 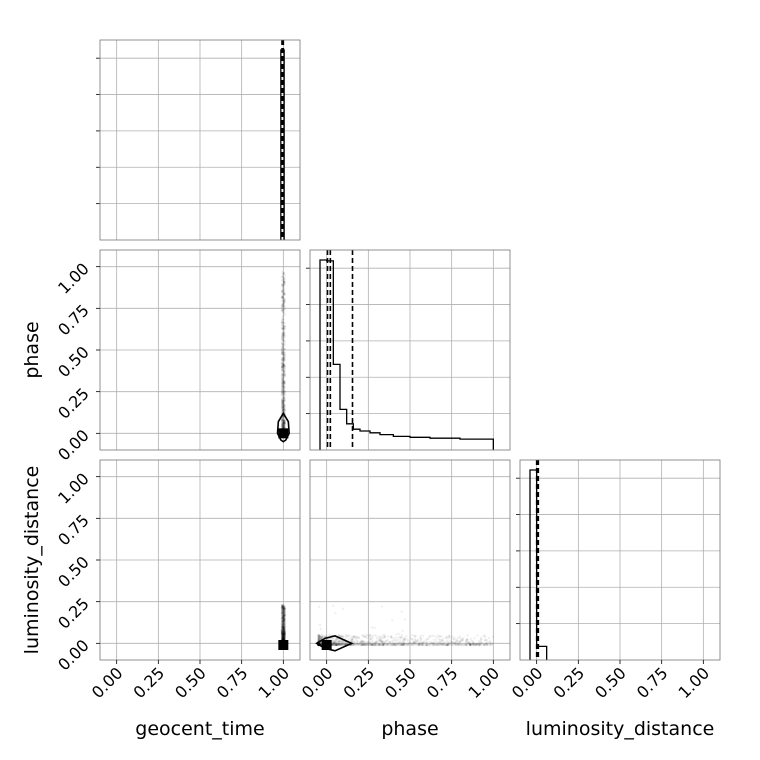 I want to click on y-axis-label-phase: phase, so click(x=32, y=349).